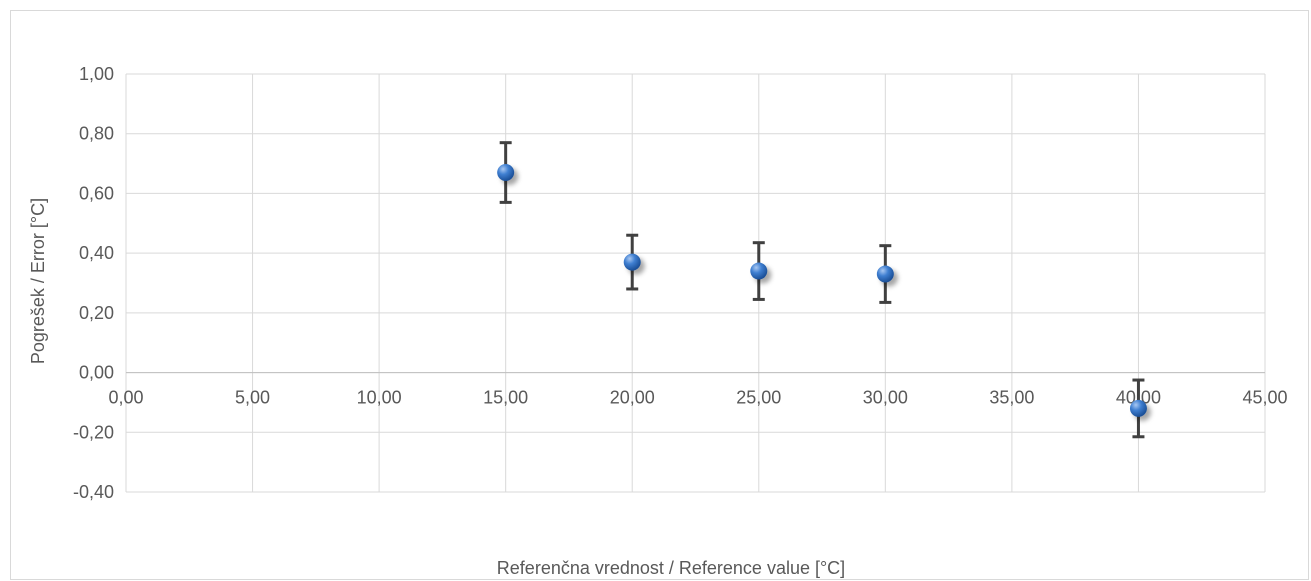 The height and width of the screenshot is (581, 1311). I want to click on x-tick-label: 35,00, so click(1011, 398).